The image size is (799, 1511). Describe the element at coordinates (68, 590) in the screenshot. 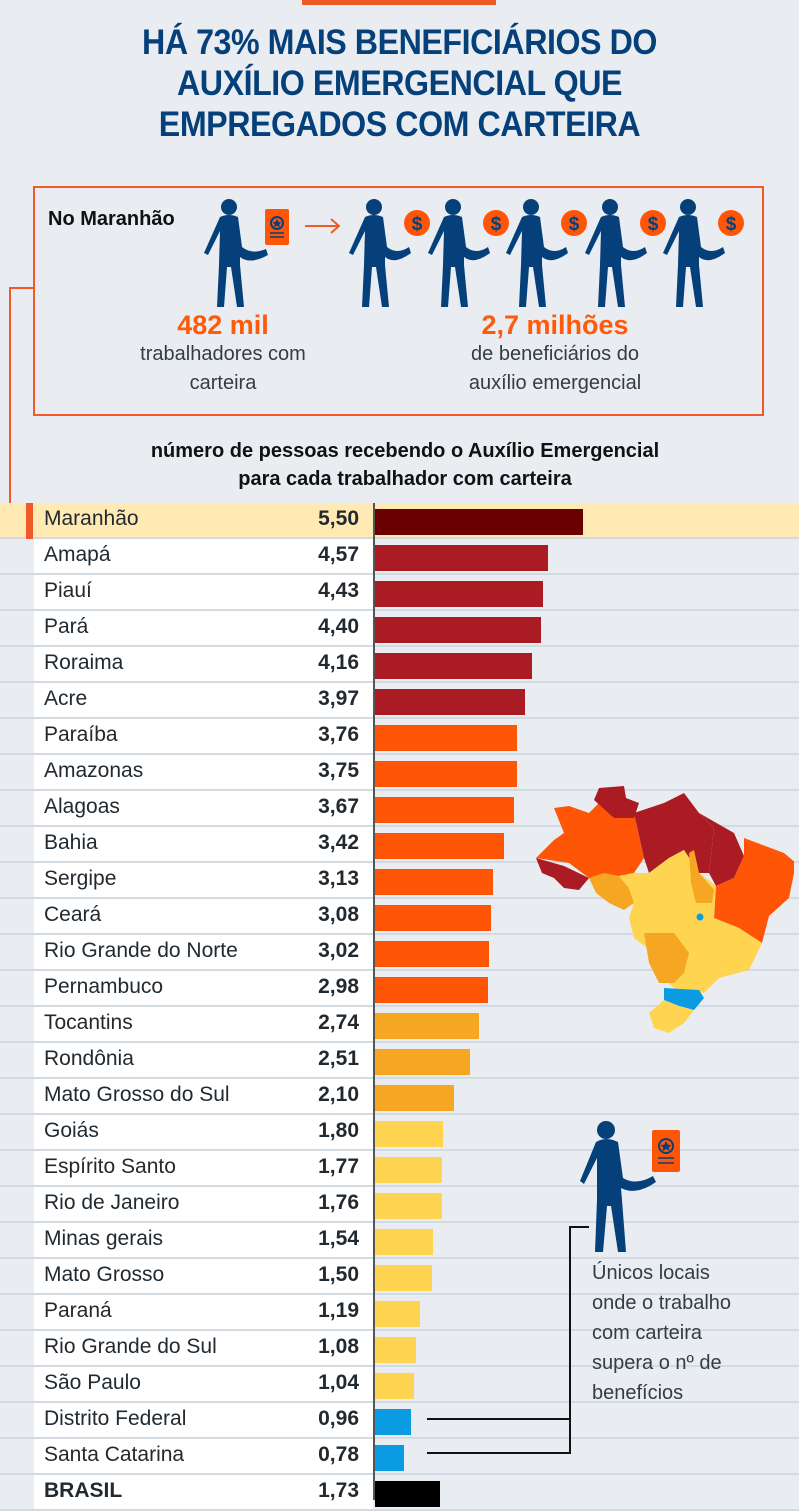

I see `state-name: Piauí` at that location.